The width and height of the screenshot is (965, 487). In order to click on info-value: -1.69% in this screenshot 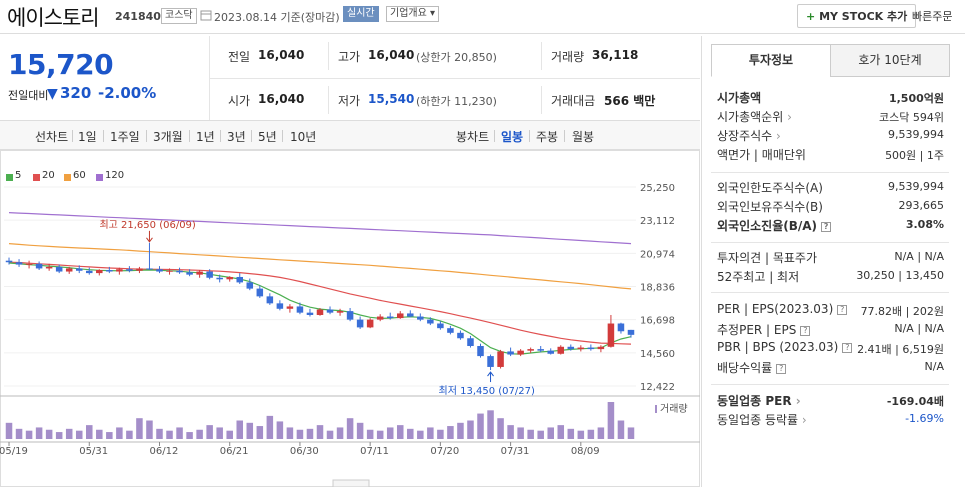, I will do `click(924, 418)`.